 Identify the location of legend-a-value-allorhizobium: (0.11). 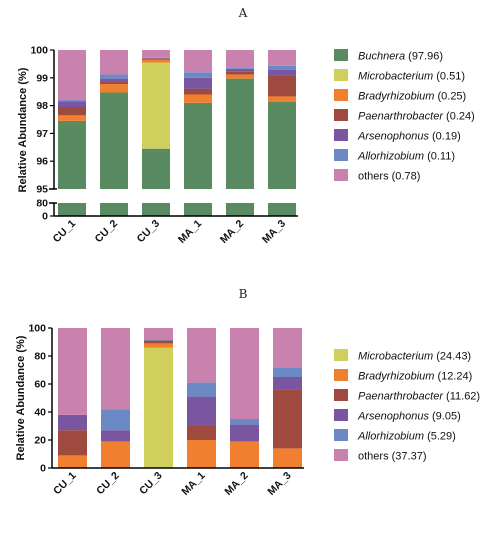
(439, 157).